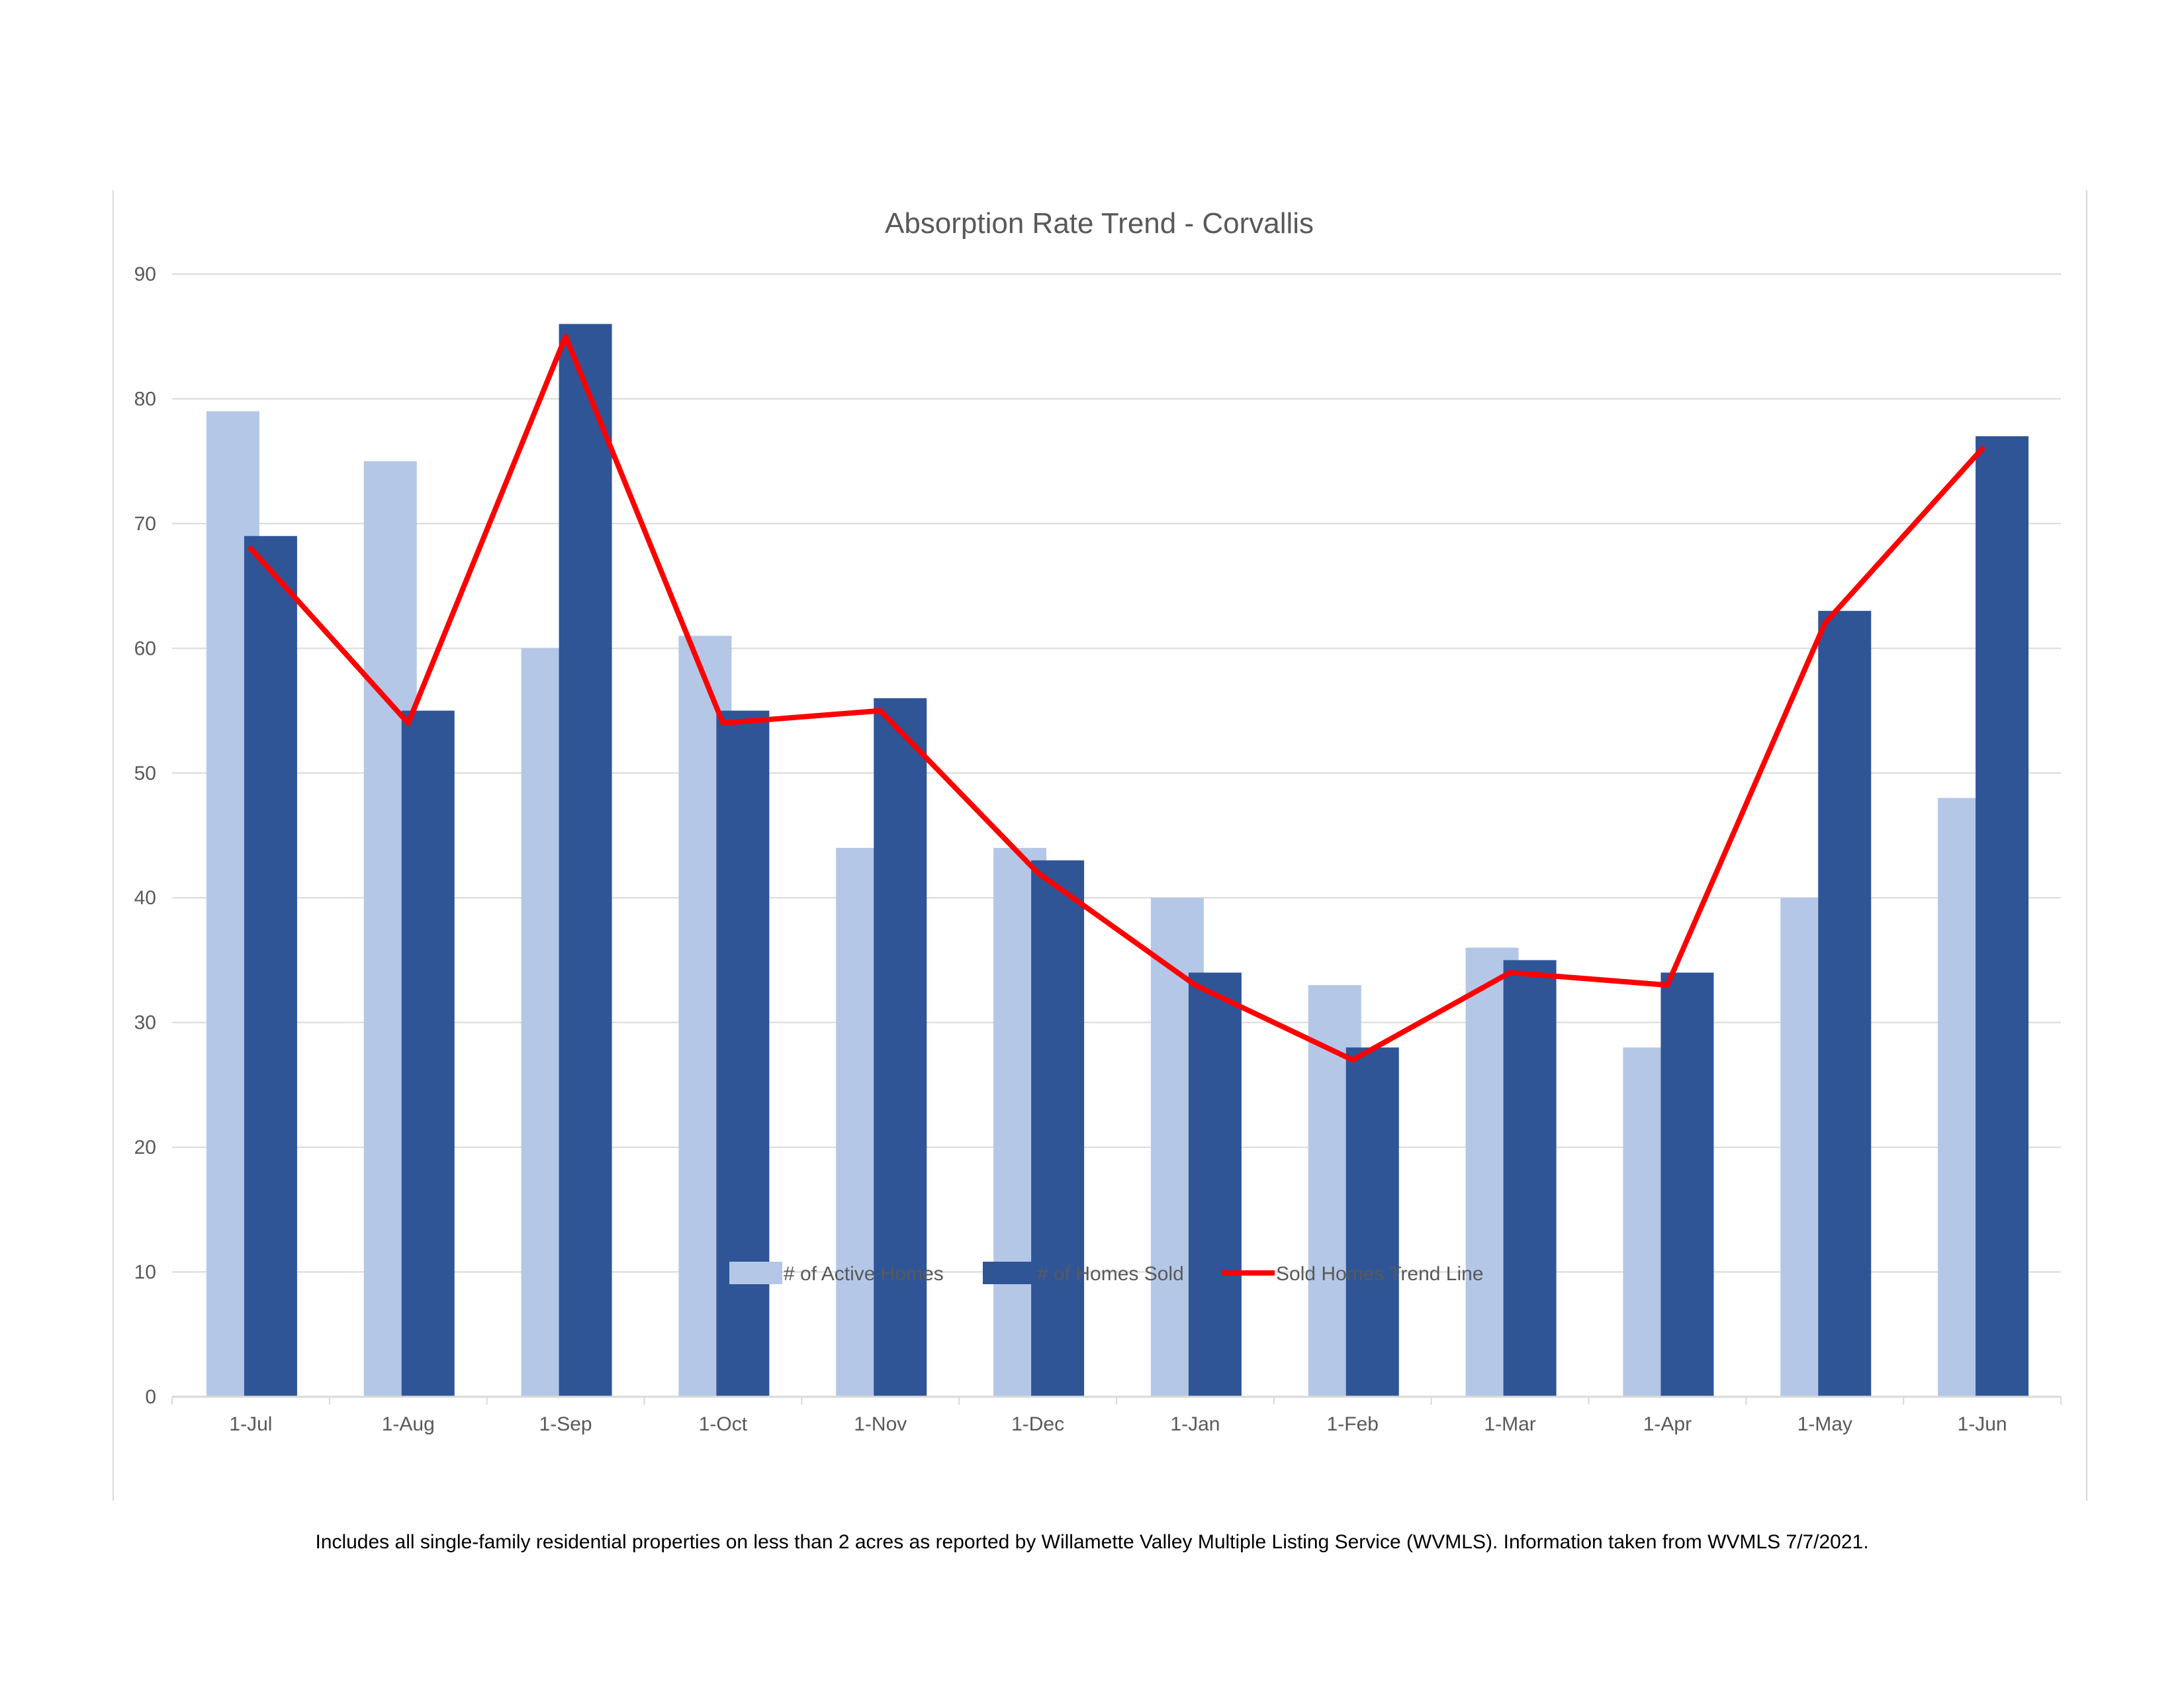  What do you see at coordinates (150, 1397) in the screenshot?
I see `y-tick-label: 0` at bounding box center [150, 1397].